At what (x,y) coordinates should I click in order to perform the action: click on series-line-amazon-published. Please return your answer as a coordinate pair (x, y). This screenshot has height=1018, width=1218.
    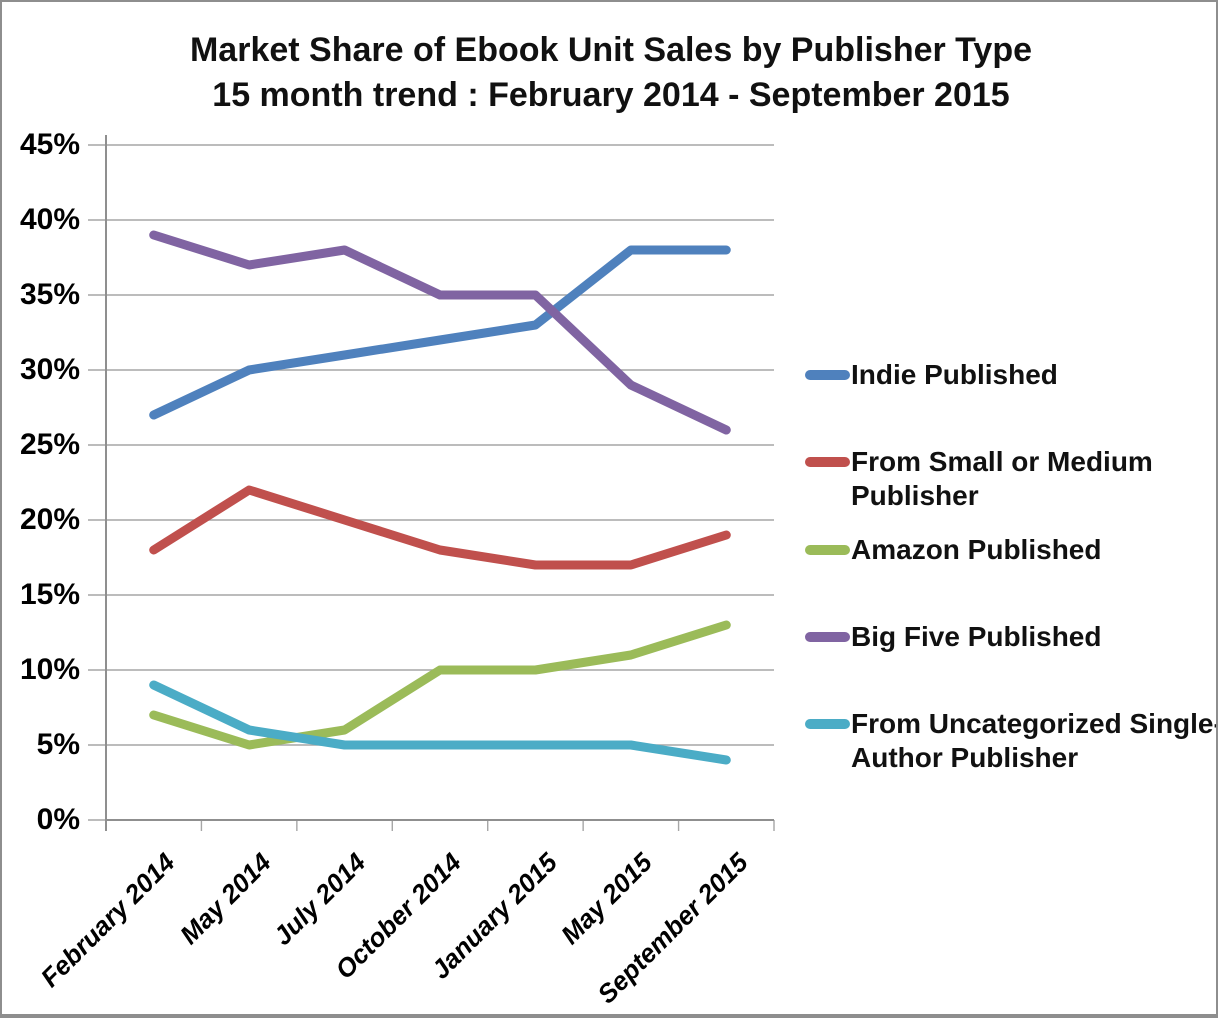
    Looking at the image, I should click on (440, 685).